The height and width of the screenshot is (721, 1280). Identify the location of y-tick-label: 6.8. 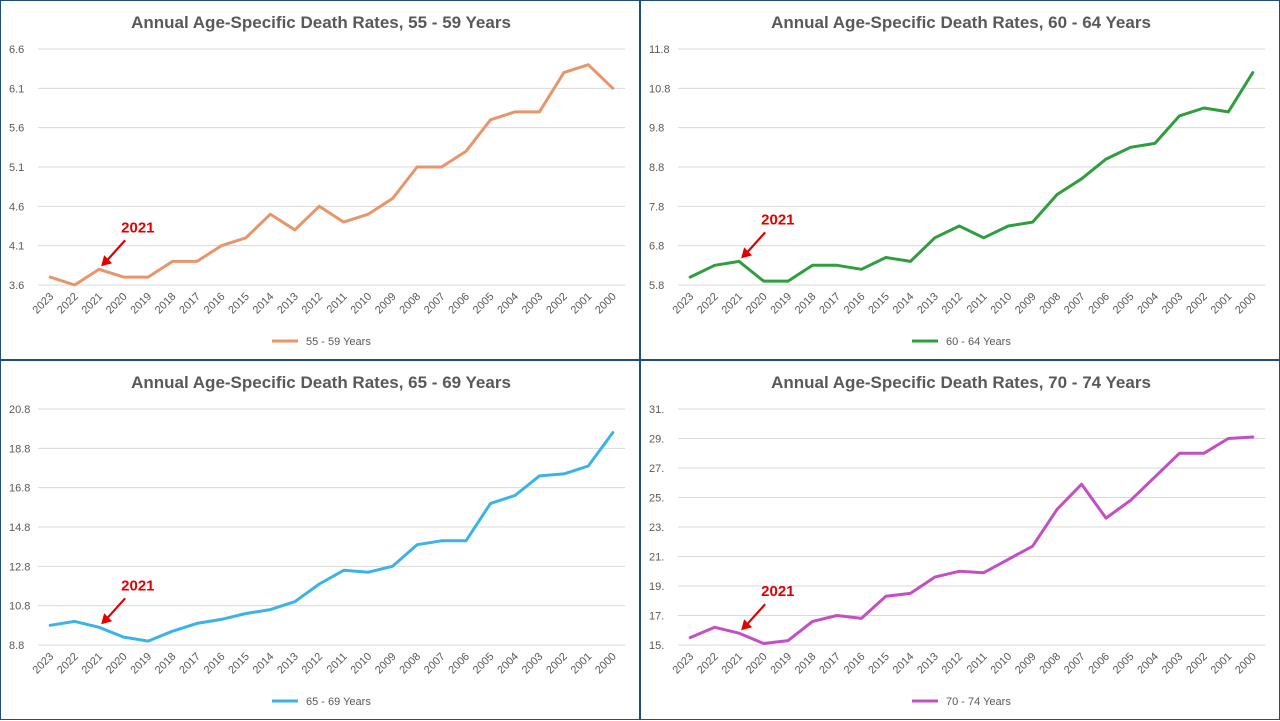
(656, 247).